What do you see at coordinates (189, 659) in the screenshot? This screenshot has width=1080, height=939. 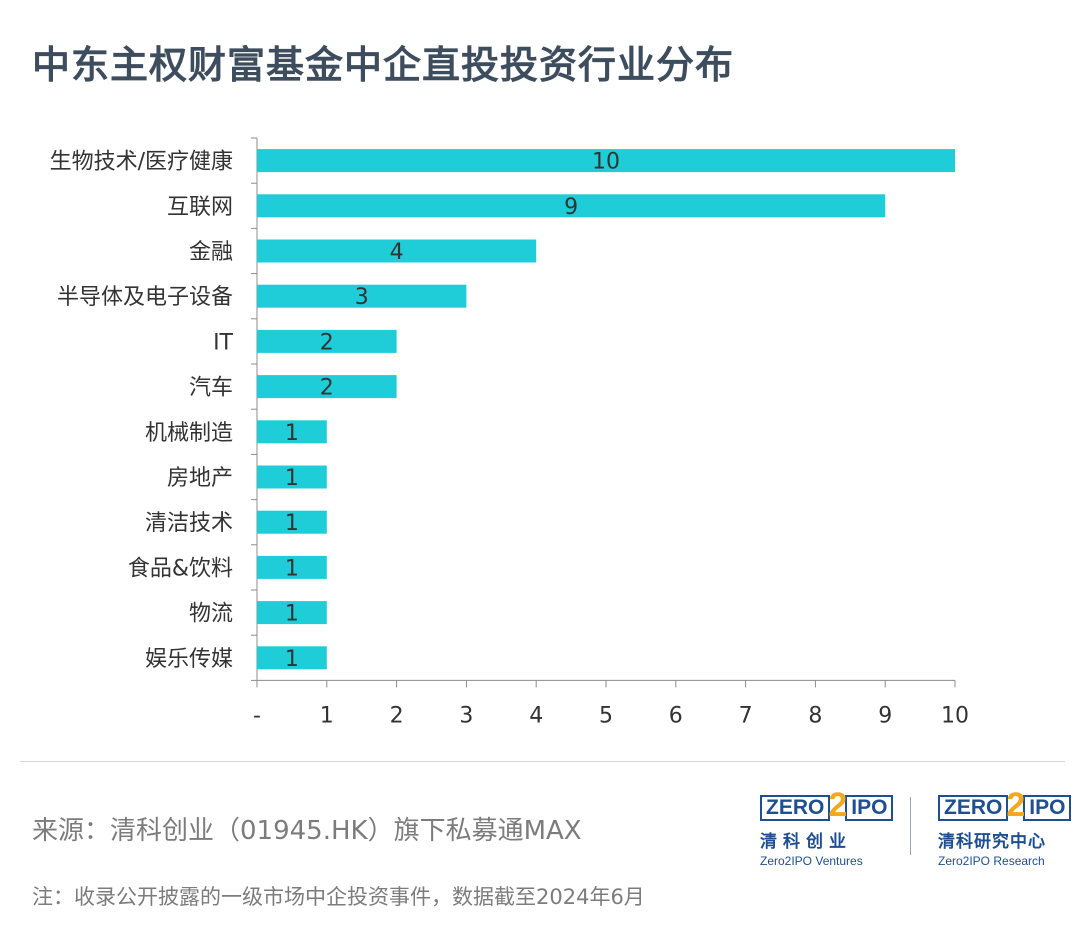 I see `category-label: 娱乐传媒` at bounding box center [189, 659].